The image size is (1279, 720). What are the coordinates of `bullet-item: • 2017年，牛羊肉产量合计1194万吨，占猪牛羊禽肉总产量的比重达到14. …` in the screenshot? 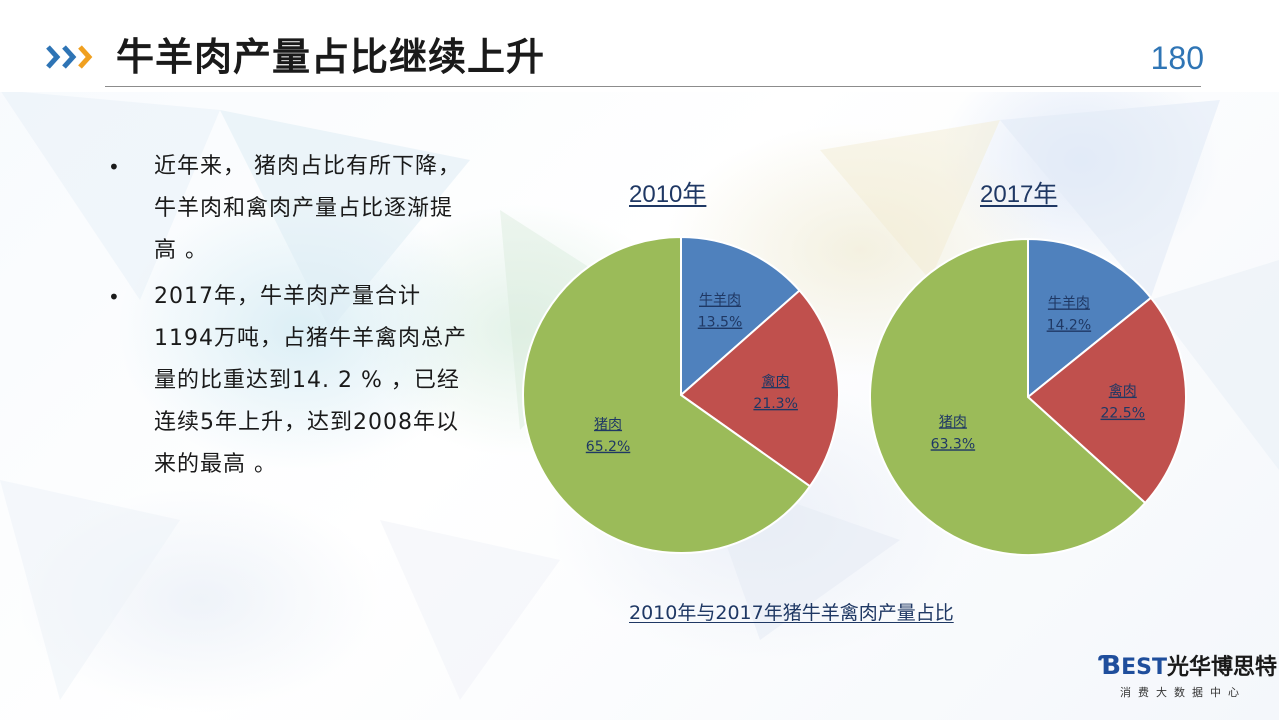 It's located at (288, 381).